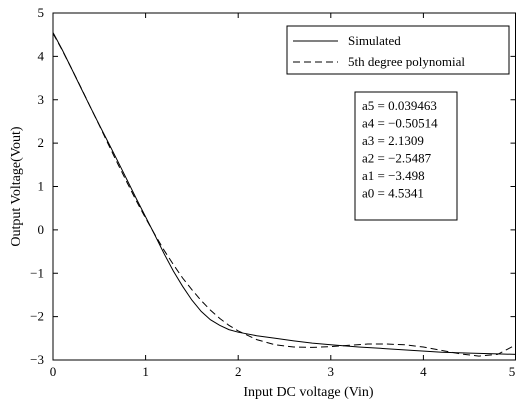 The image size is (516, 402). What do you see at coordinates (393, 175) in the screenshot?
I see `coefficient-label: a1 = −3.498` at bounding box center [393, 175].